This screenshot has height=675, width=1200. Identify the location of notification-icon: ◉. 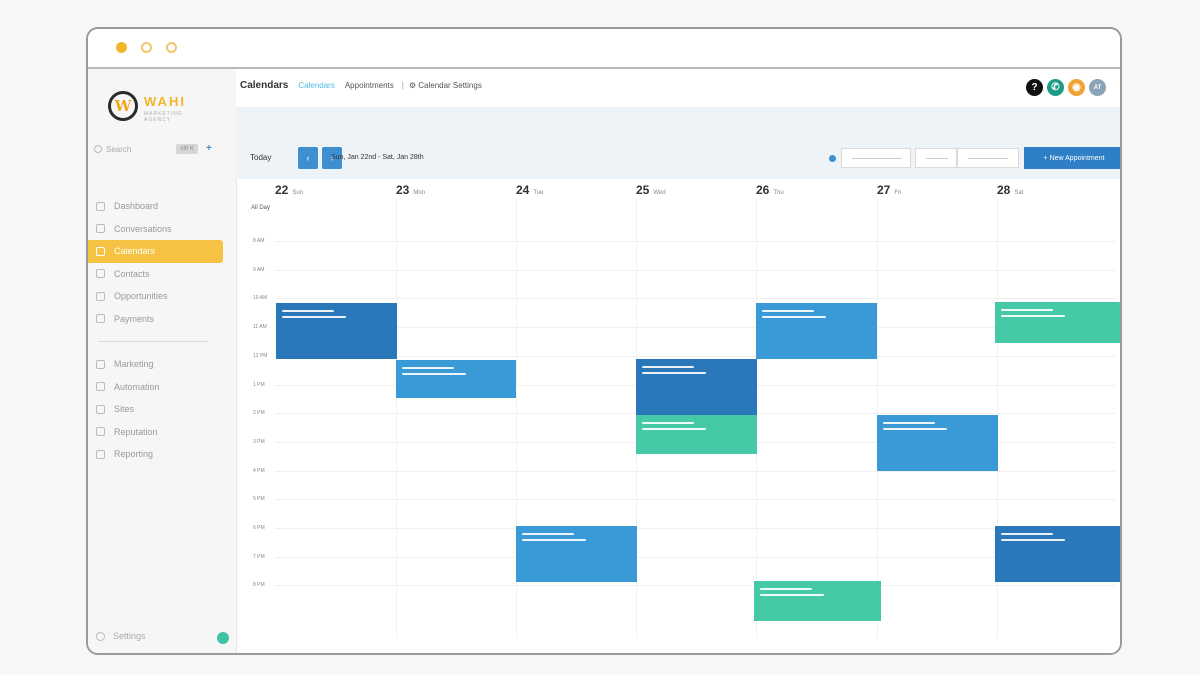
(1076, 87).